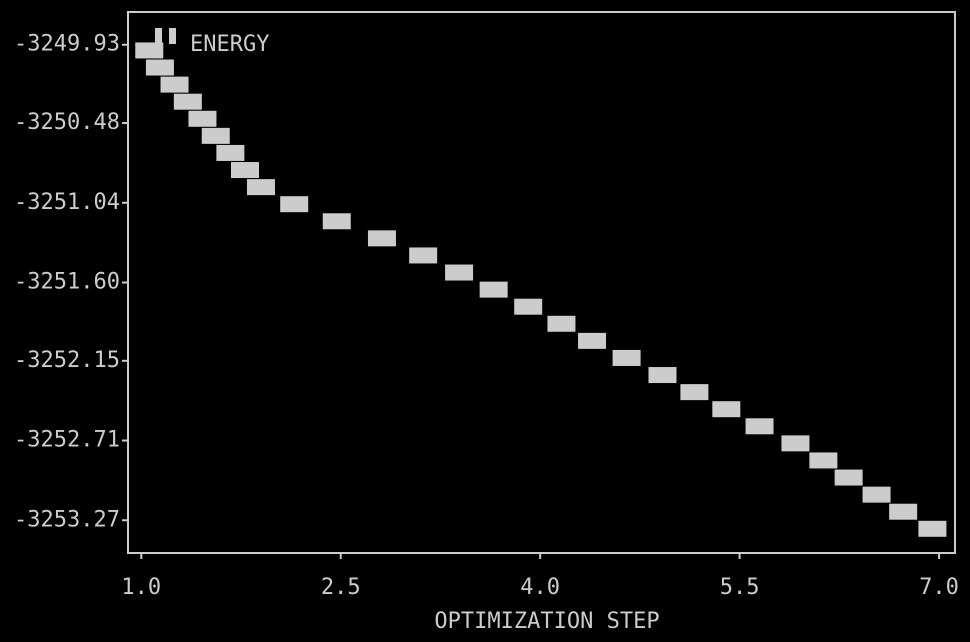 Image resolution: width=970 pixels, height=642 pixels. What do you see at coordinates (546, 621) in the screenshot?
I see `x-axis-label: OPTIMIZATION STEP` at bounding box center [546, 621].